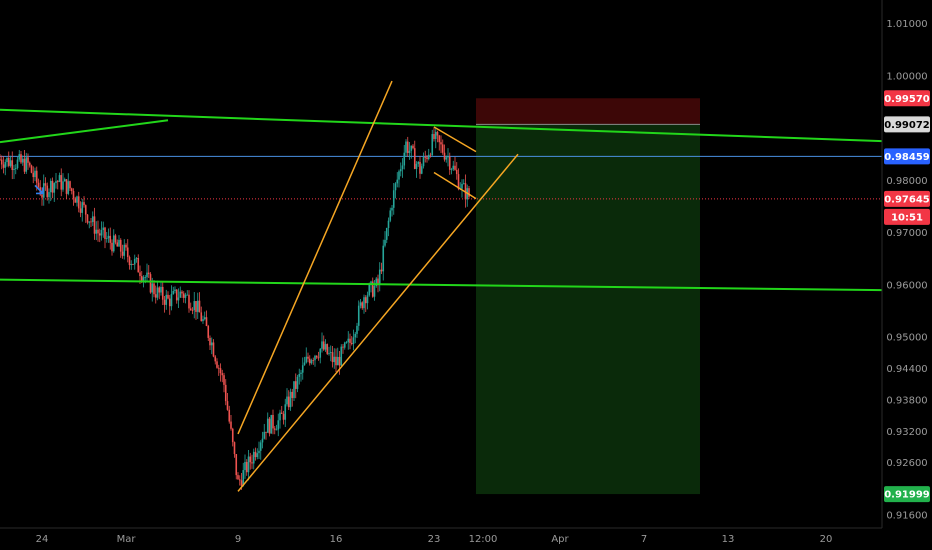 Image resolution: width=932 pixels, height=550 pixels. Describe the element at coordinates (336, 539) in the screenshot. I see `time-tick-label-3: 16` at that location.